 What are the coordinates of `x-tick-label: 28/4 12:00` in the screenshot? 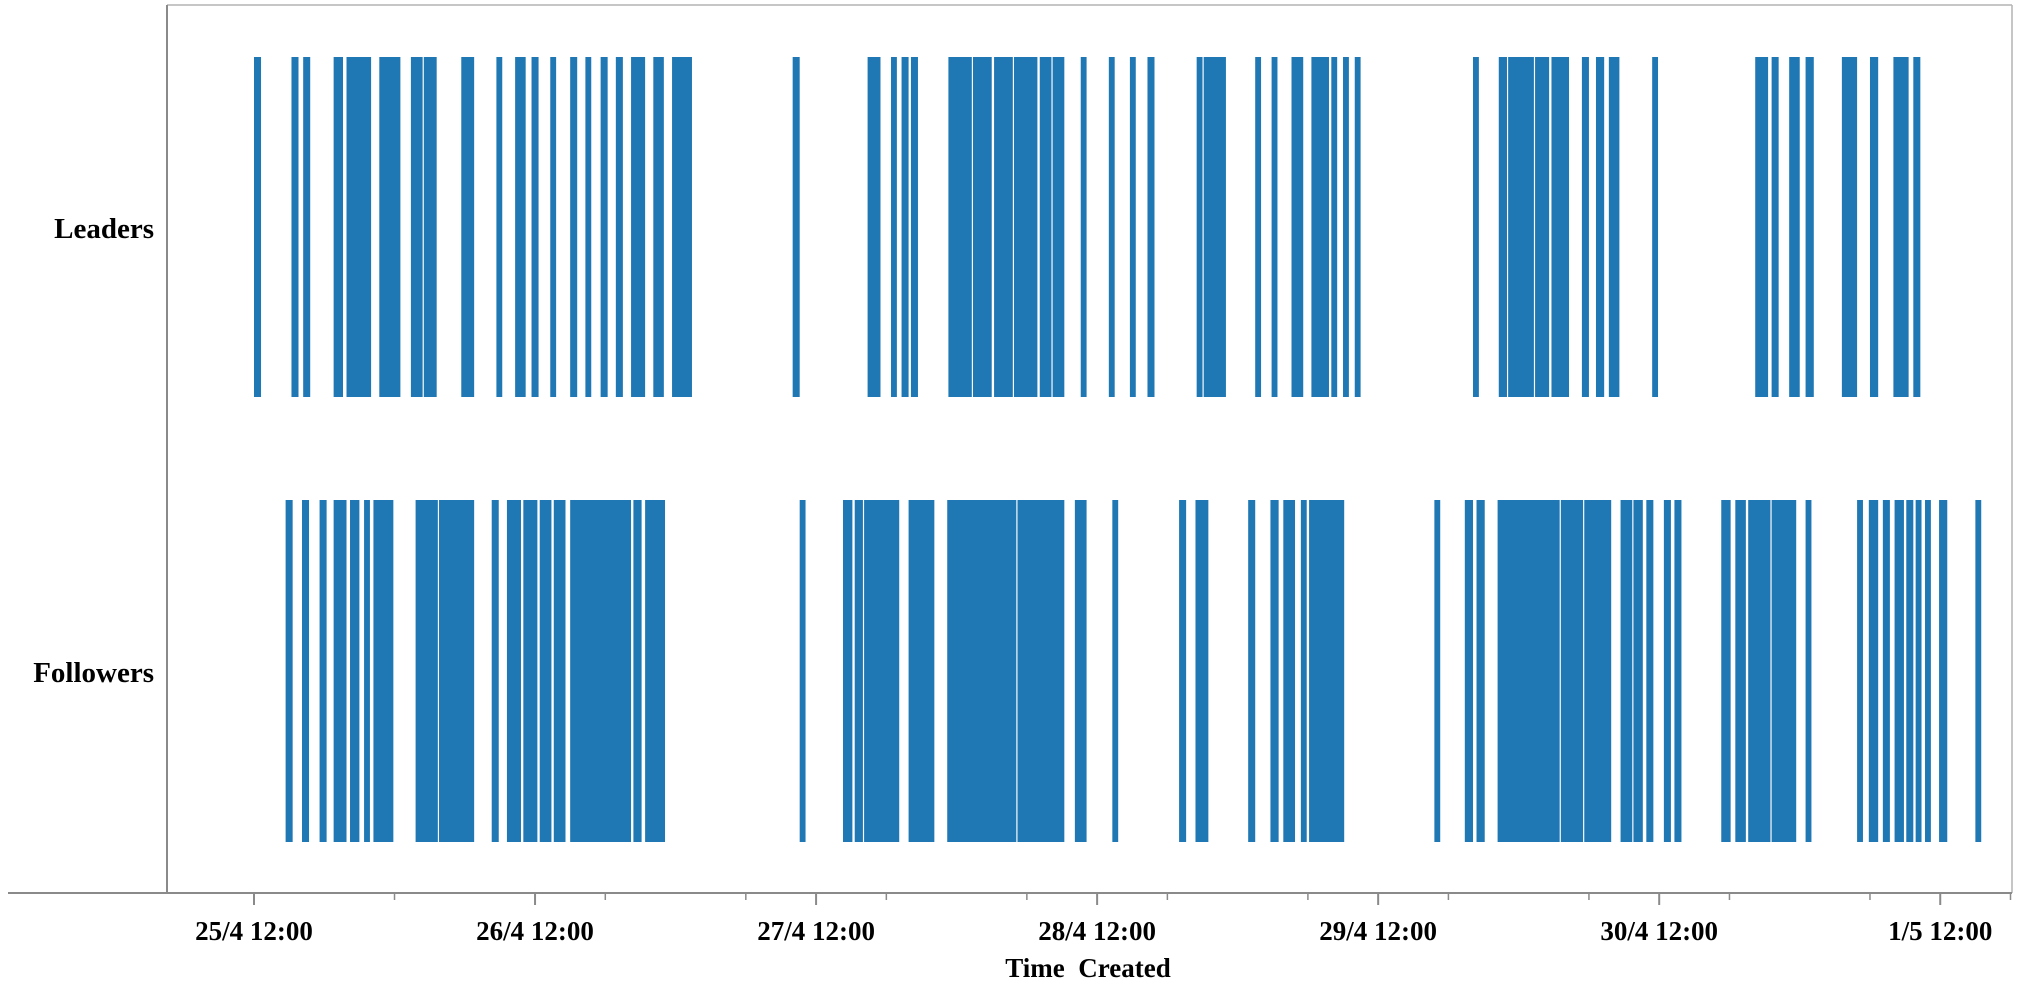 It's located at (1097, 931).